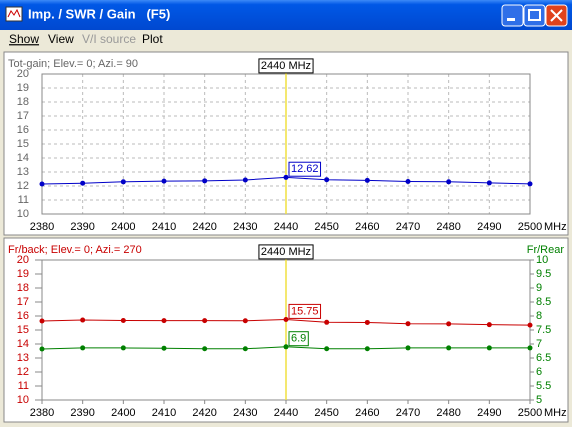 The width and height of the screenshot is (572, 432). Describe the element at coordinates (73, 64) in the screenshot. I see `chart-subtitle: Tot-gain; Elev.= 0; Azi.= 90` at that location.